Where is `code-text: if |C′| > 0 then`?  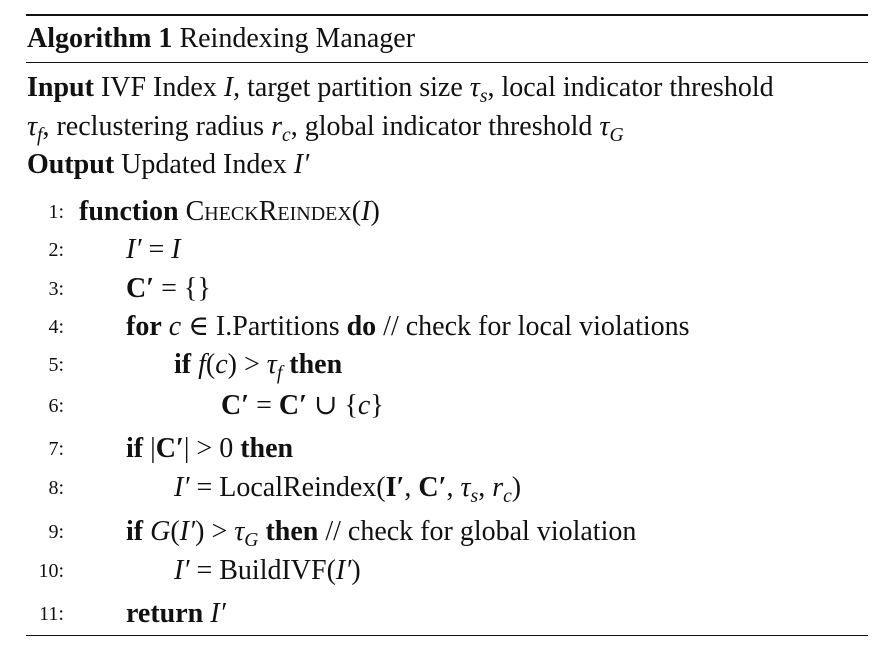
code-text: if |C′| > 0 then is located at coordinates (209, 449).